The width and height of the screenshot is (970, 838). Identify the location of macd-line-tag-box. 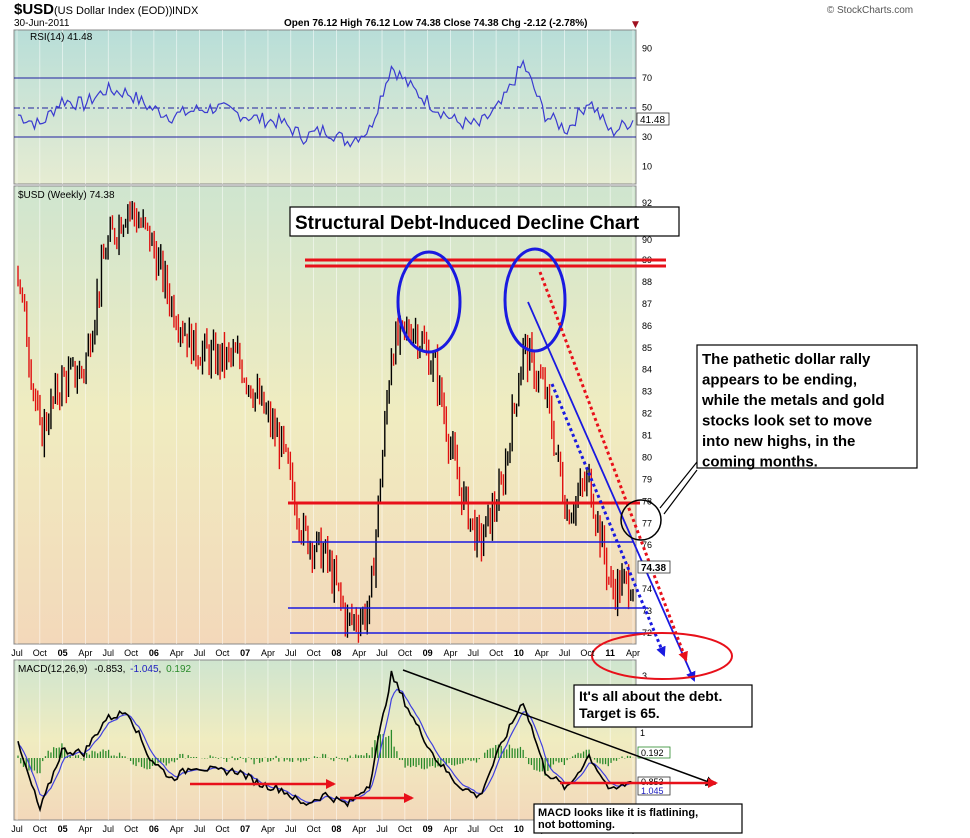
(654, 786).